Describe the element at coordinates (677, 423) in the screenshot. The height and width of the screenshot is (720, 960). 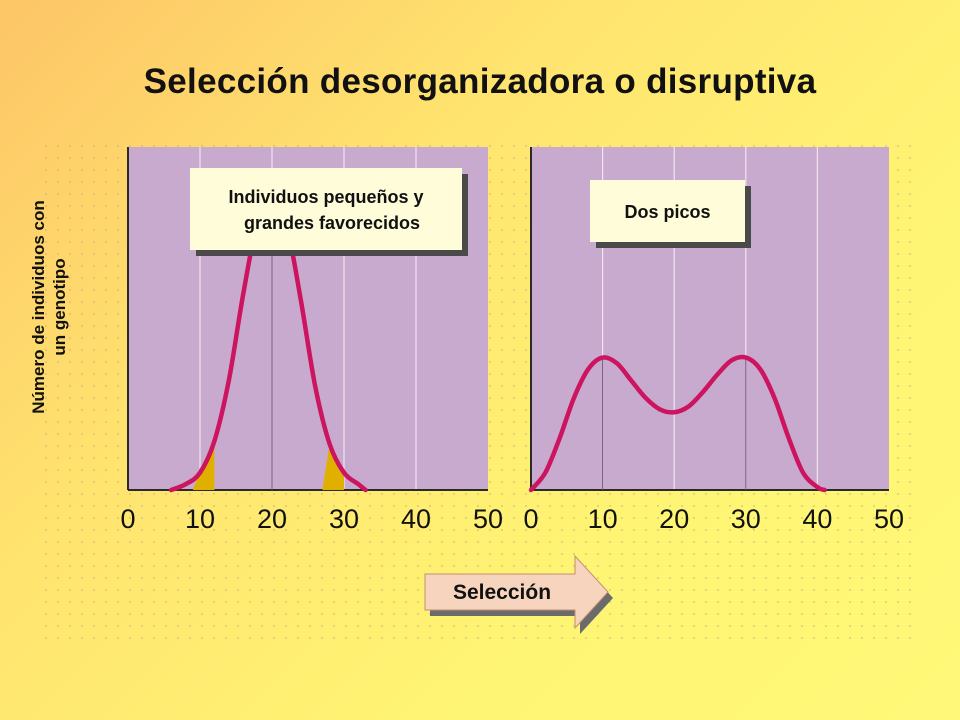
I see `series-line` at that location.